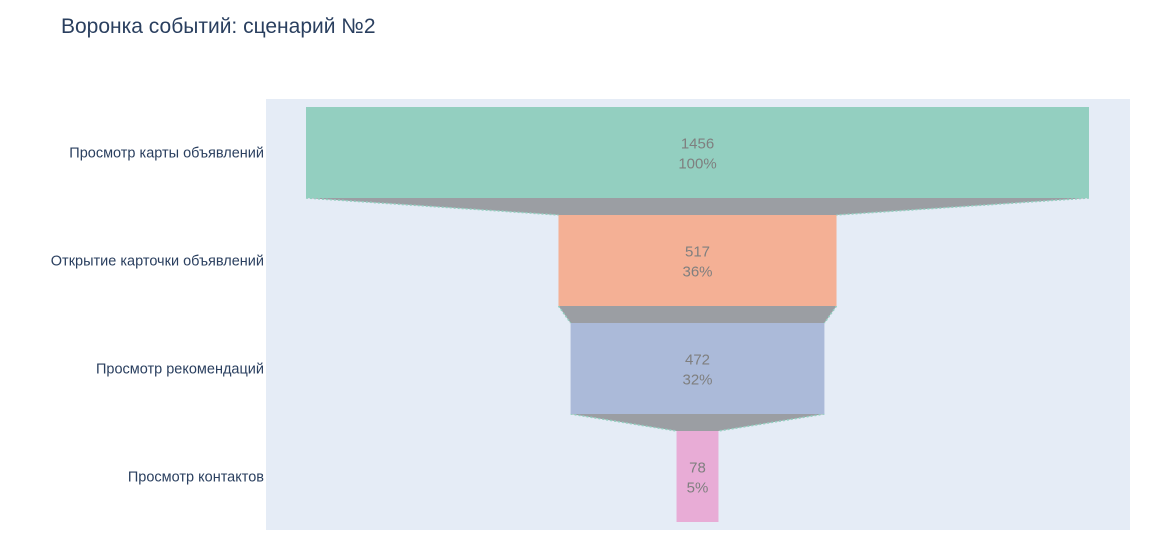 The width and height of the screenshot is (1175, 544). What do you see at coordinates (697, 164) in the screenshot?
I see `percent-label-1: 100%` at bounding box center [697, 164].